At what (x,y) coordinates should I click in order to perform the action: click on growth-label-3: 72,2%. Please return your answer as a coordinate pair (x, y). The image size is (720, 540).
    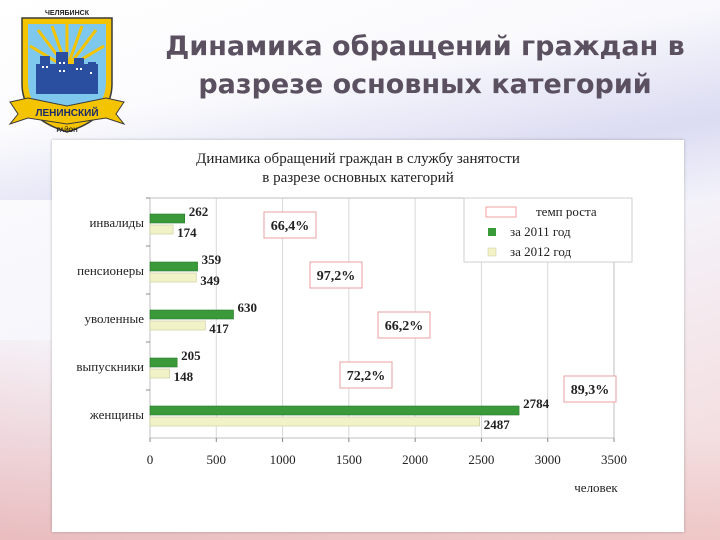
    Looking at the image, I should click on (366, 376).